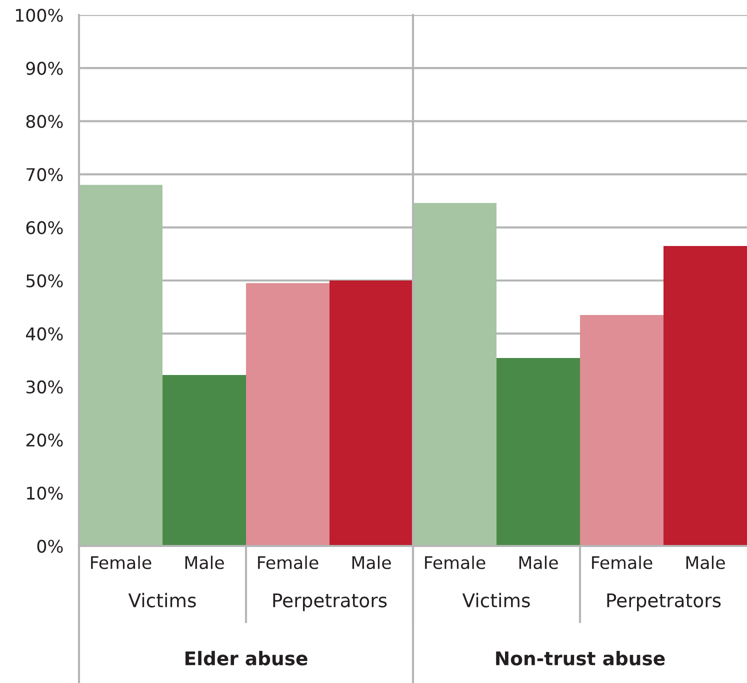 This screenshot has width=747, height=683. Describe the element at coordinates (44, 227) in the screenshot. I see `y-tick-label: 60%` at that location.